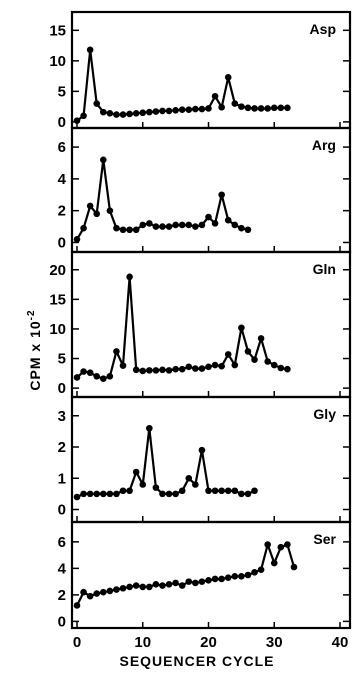  I want to click on x-tick-label: 40, so click(340, 642).